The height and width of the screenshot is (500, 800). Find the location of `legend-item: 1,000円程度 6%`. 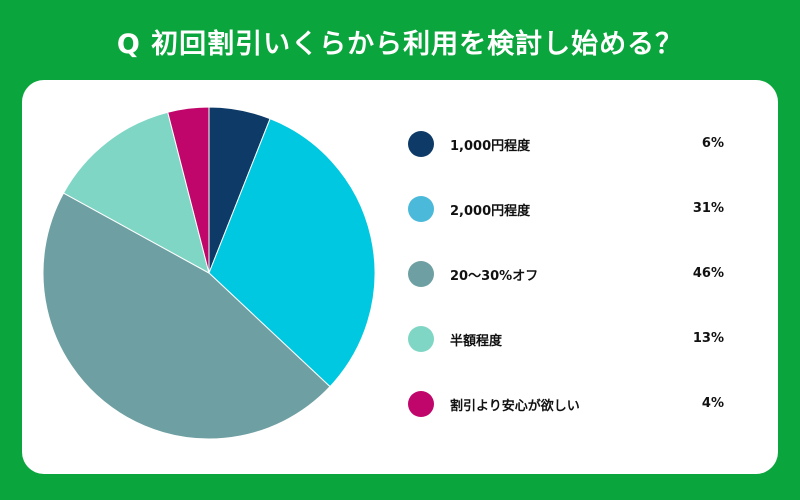

legend-item: 1,000円程度 6% is located at coordinates (573, 144).